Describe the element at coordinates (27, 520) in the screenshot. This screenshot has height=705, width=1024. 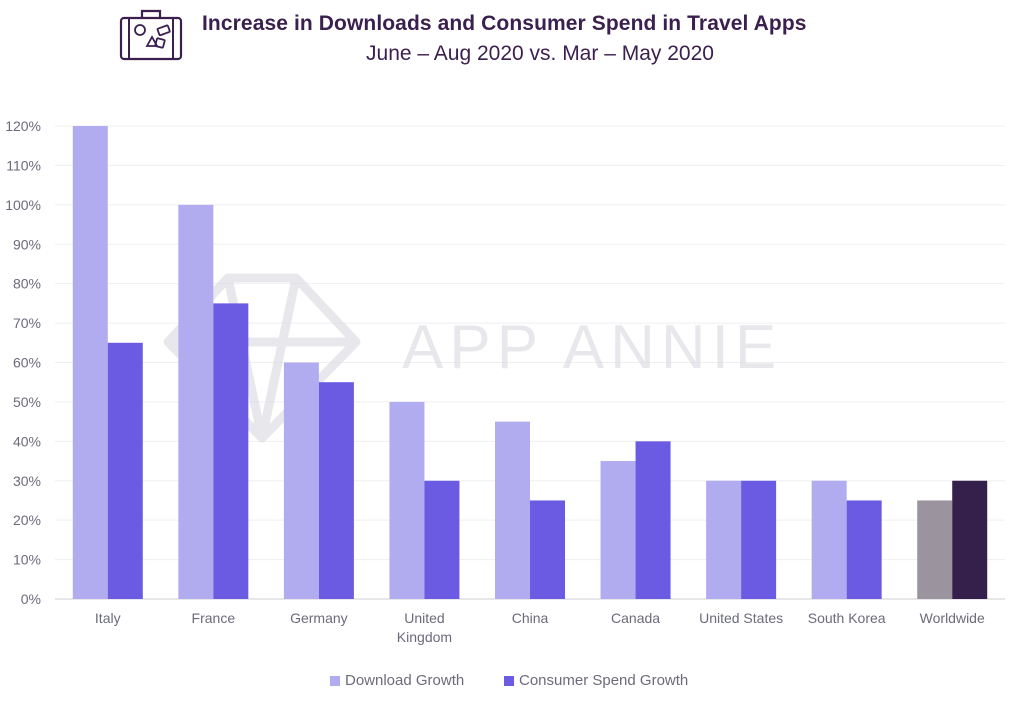
I see `y-tick-label: 20%` at that location.